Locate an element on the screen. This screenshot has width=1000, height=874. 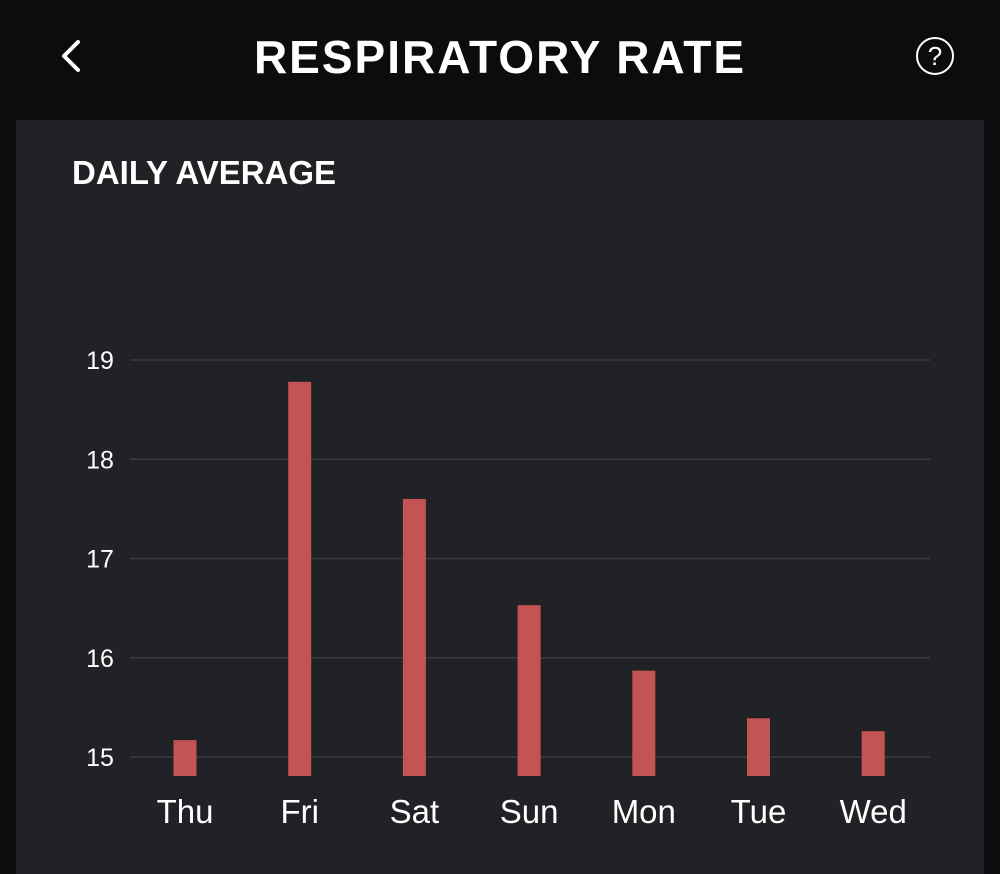
x-tick-label: Wed is located at coordinates (873, 811).